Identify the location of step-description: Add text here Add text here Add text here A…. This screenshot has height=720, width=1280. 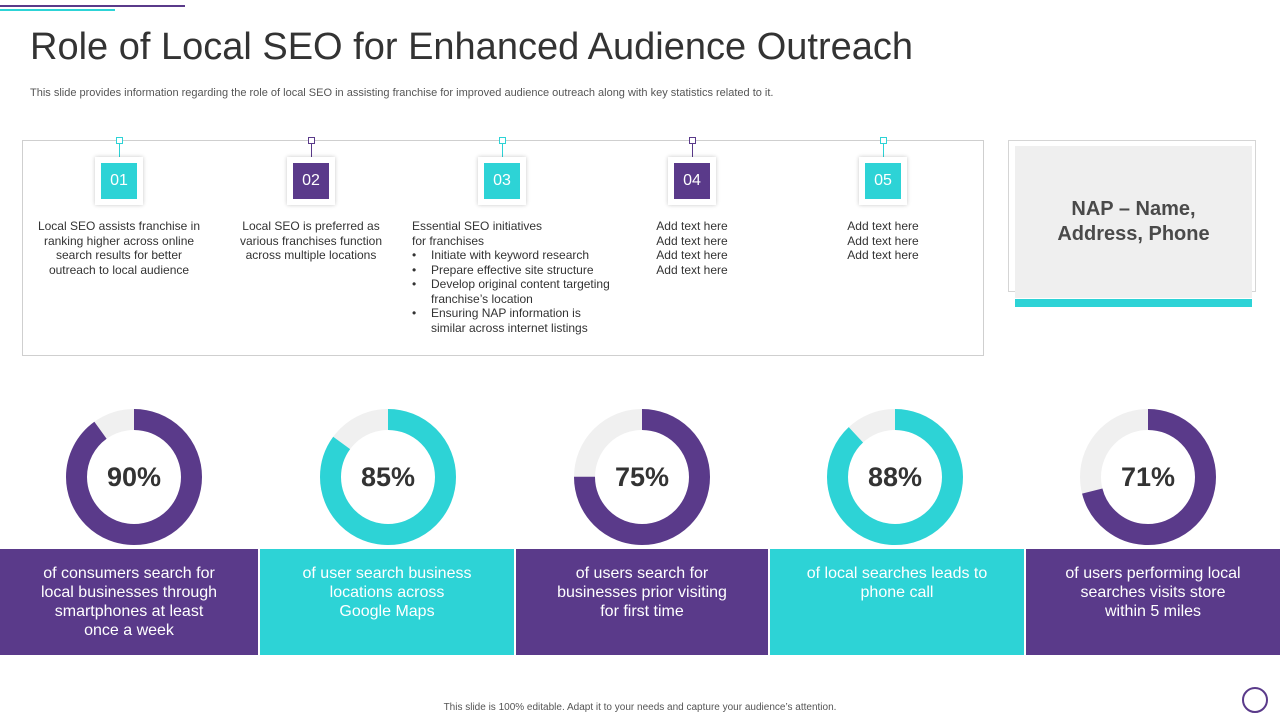
(692, 248).